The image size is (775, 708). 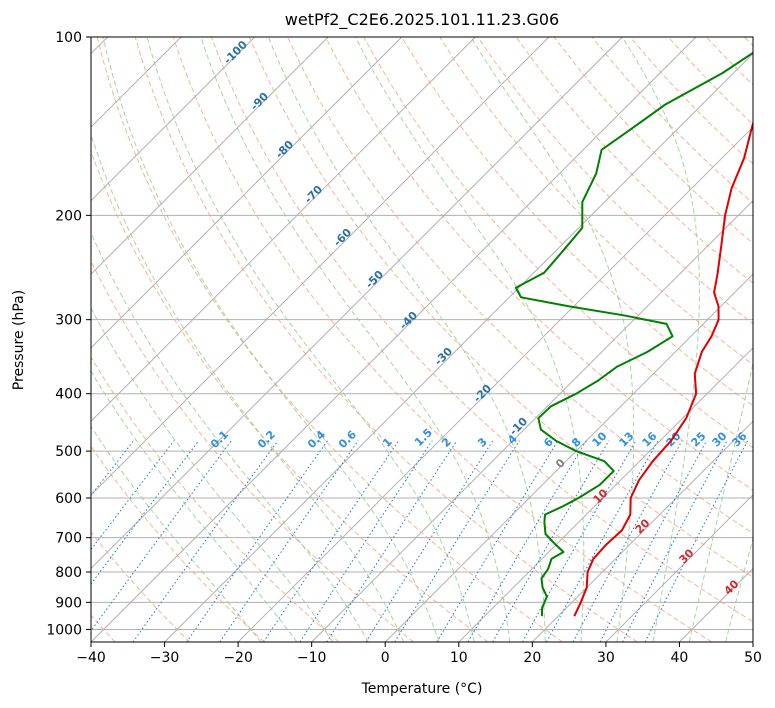 What do you see at coordinates (385, 658) in the screenshot?
I see `x-tick-label: 0` at bounding box center [385, 658].